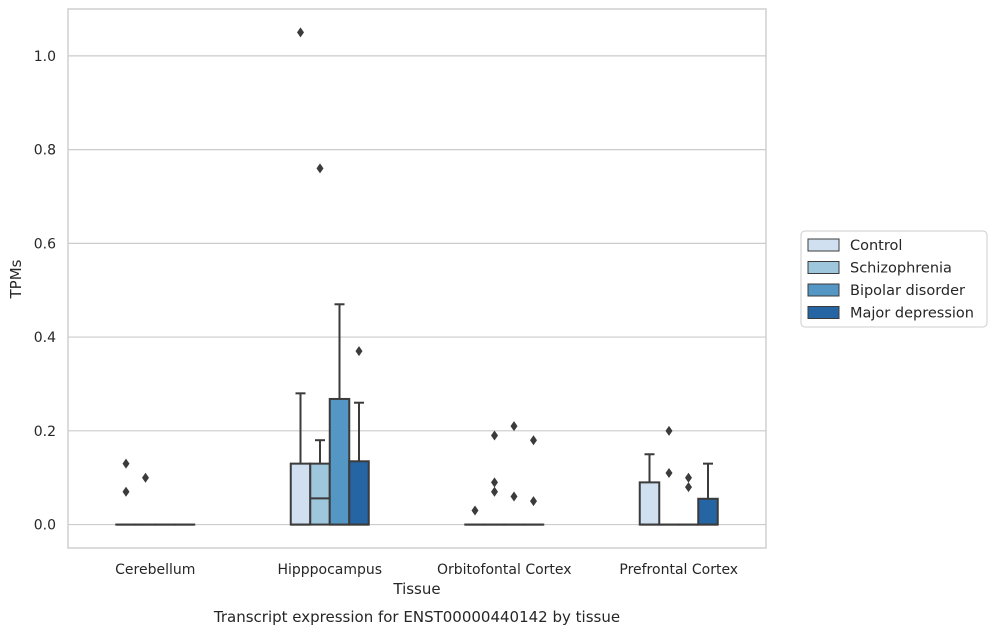  What do you see at coordinates (16, 279) in the screenshot?
I see `y-axis-label: TPMs` at bounding box center [16, 279].